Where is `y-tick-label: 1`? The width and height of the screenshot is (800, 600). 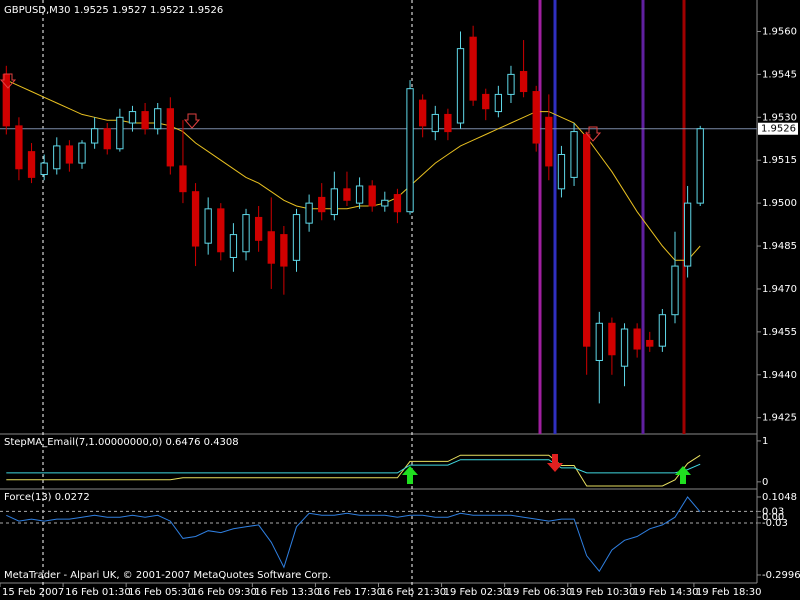 y-tick-label: 1 is located at coordinates (765, 441).